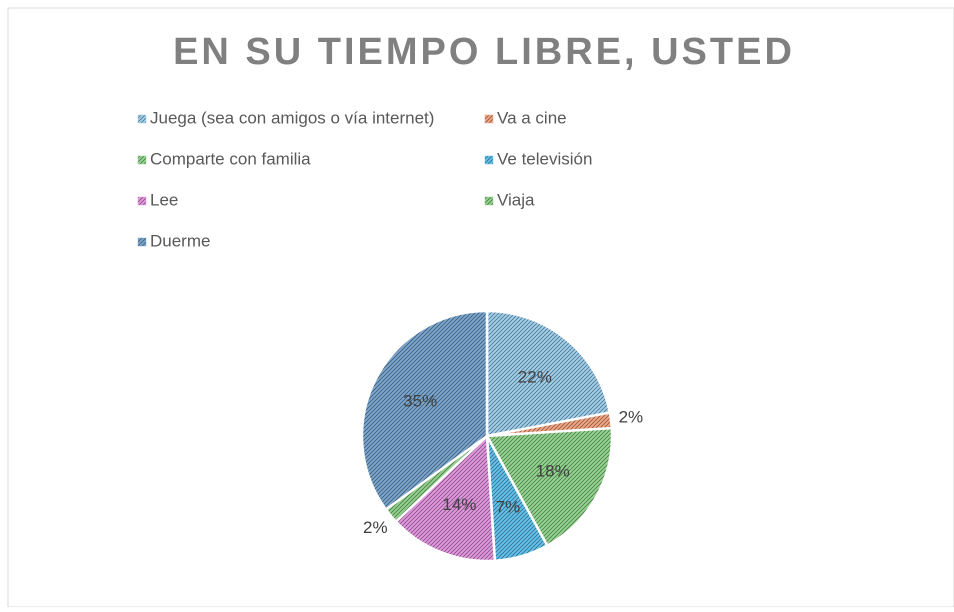 This screenshot has width=954, height=612. I want to click on legend-label: Va a cine, so click(532, 117).